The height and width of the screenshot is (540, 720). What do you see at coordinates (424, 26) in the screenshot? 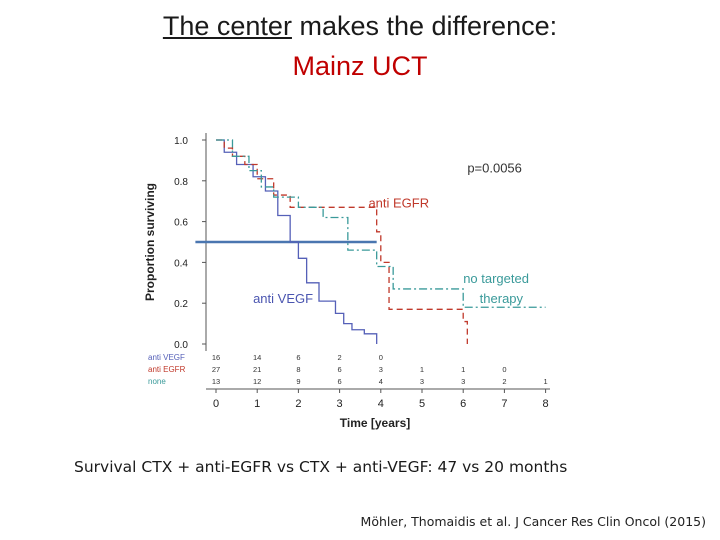
I see `slide-title-rest: makes the difference:` at bounding box center [424, 26].